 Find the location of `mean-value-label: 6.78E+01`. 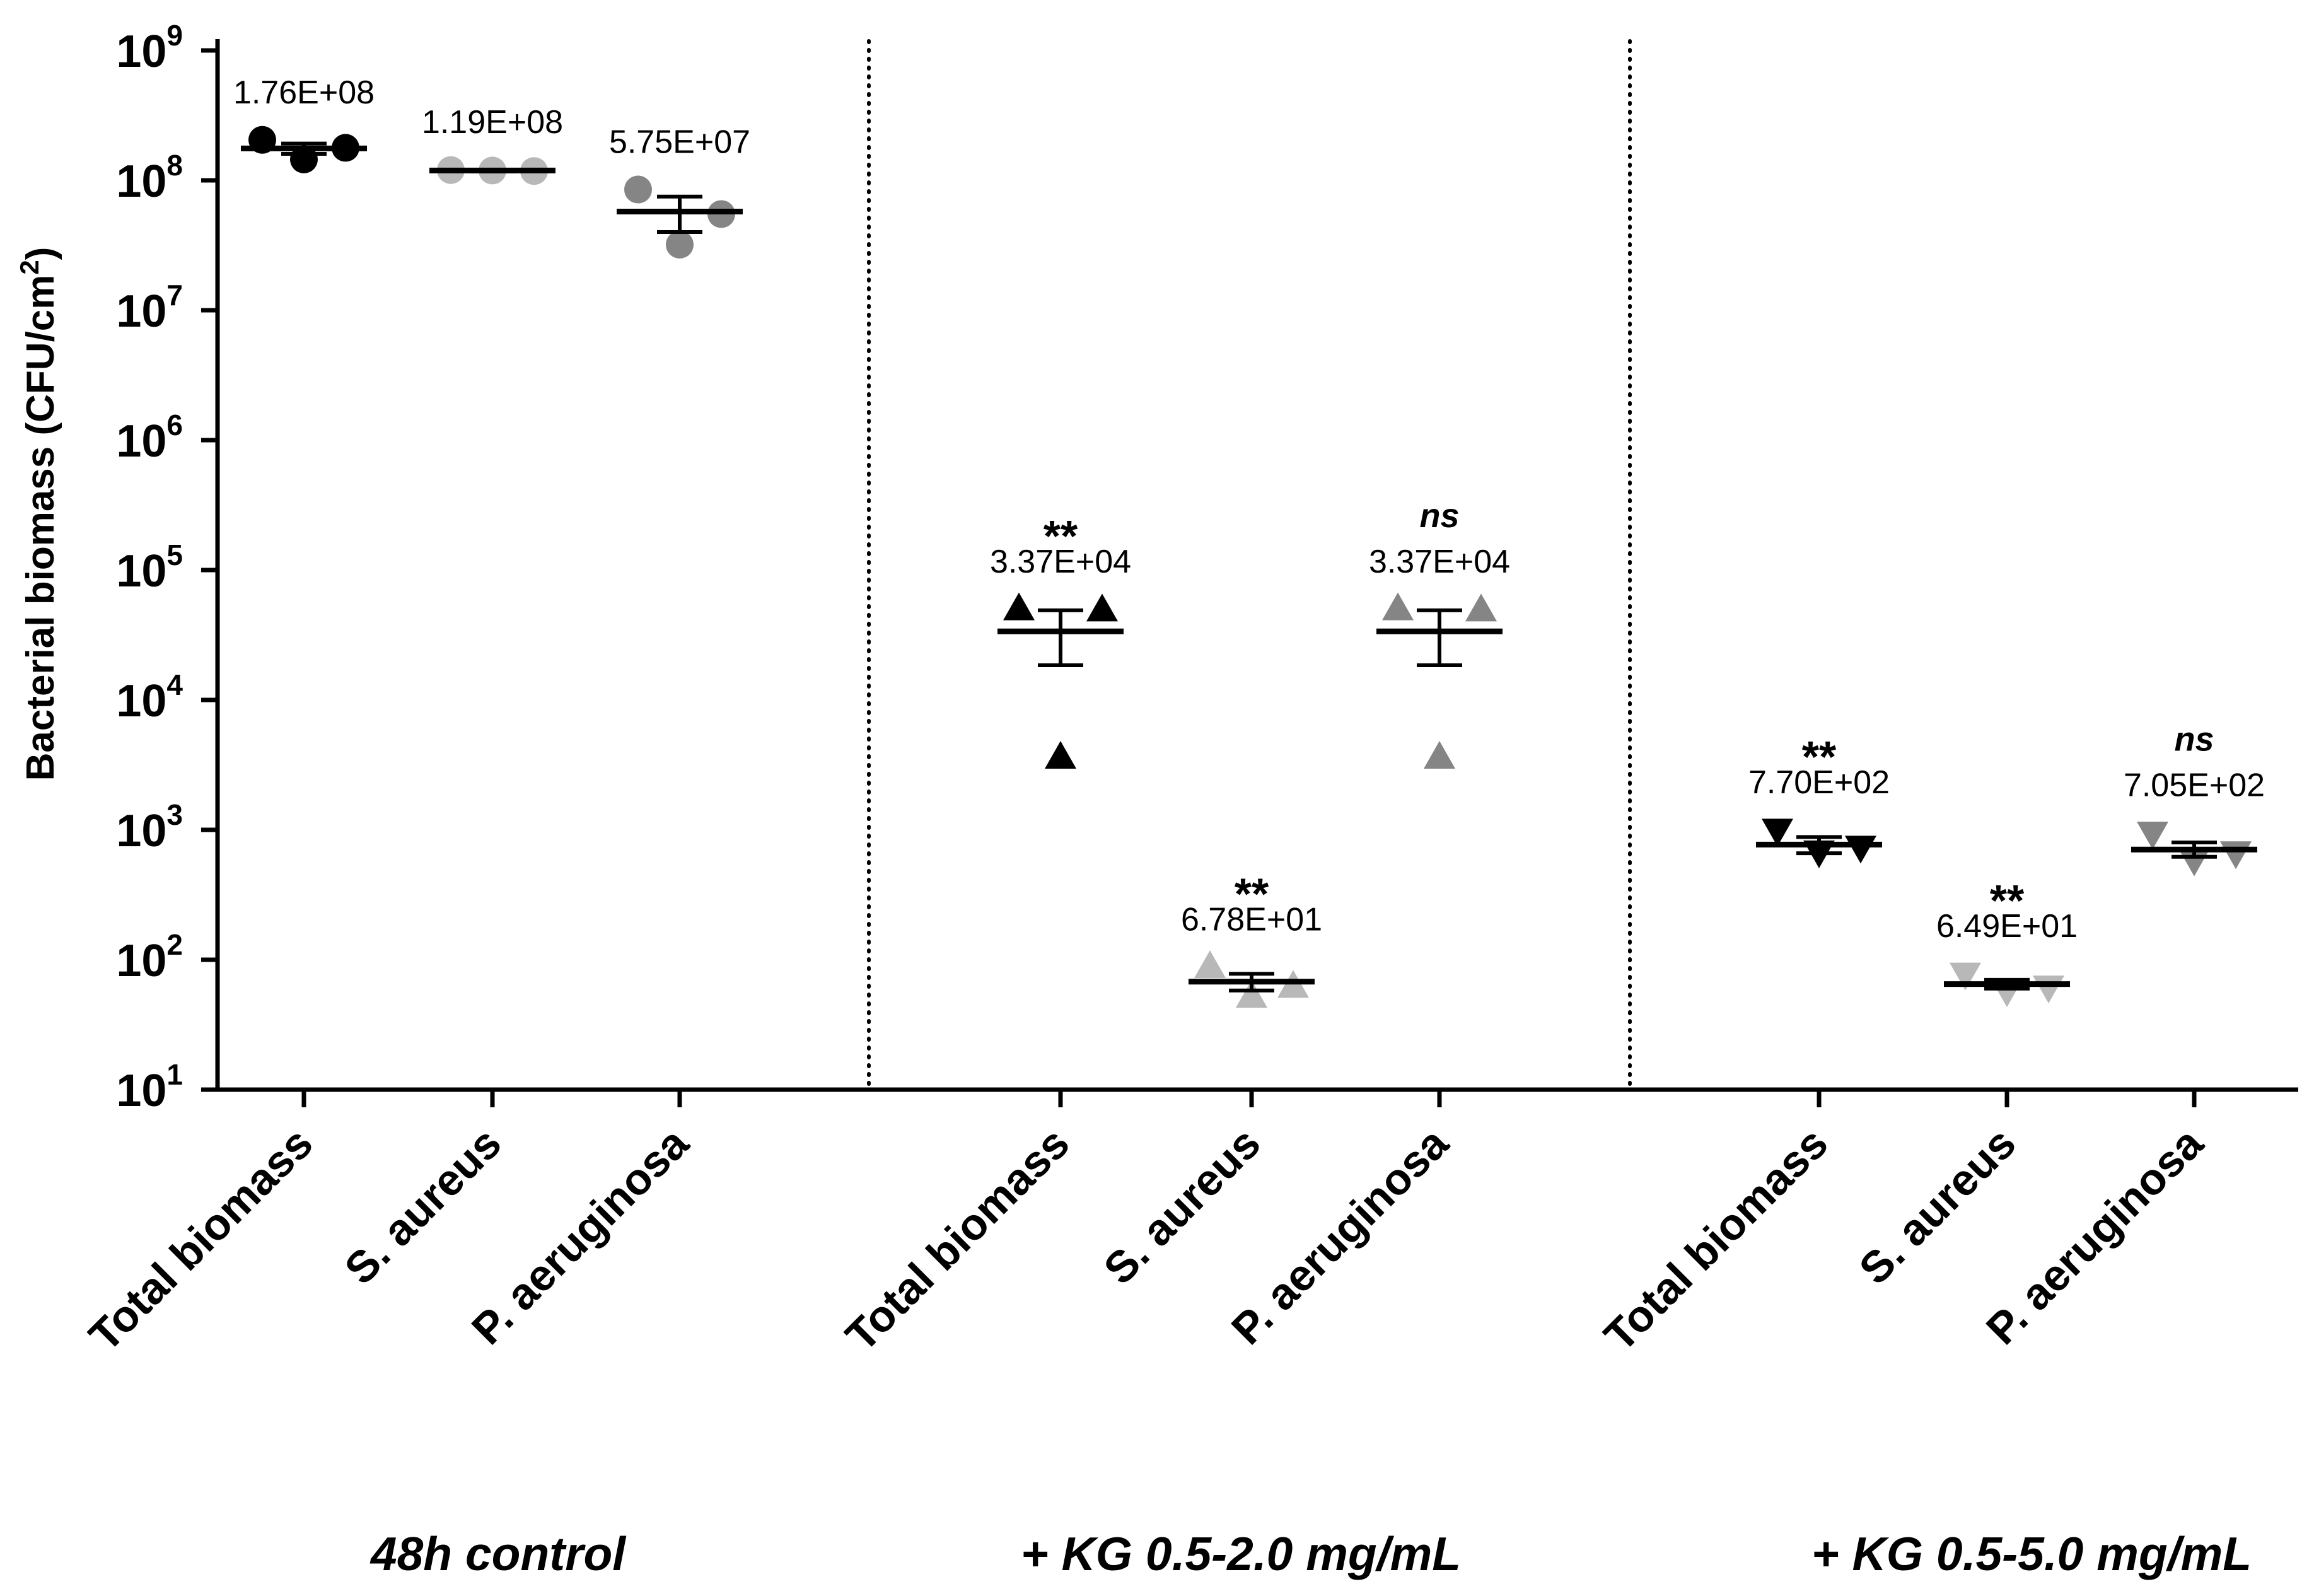

mean-value-label: 6.78E+01 is located at coordinates (1251, 920).